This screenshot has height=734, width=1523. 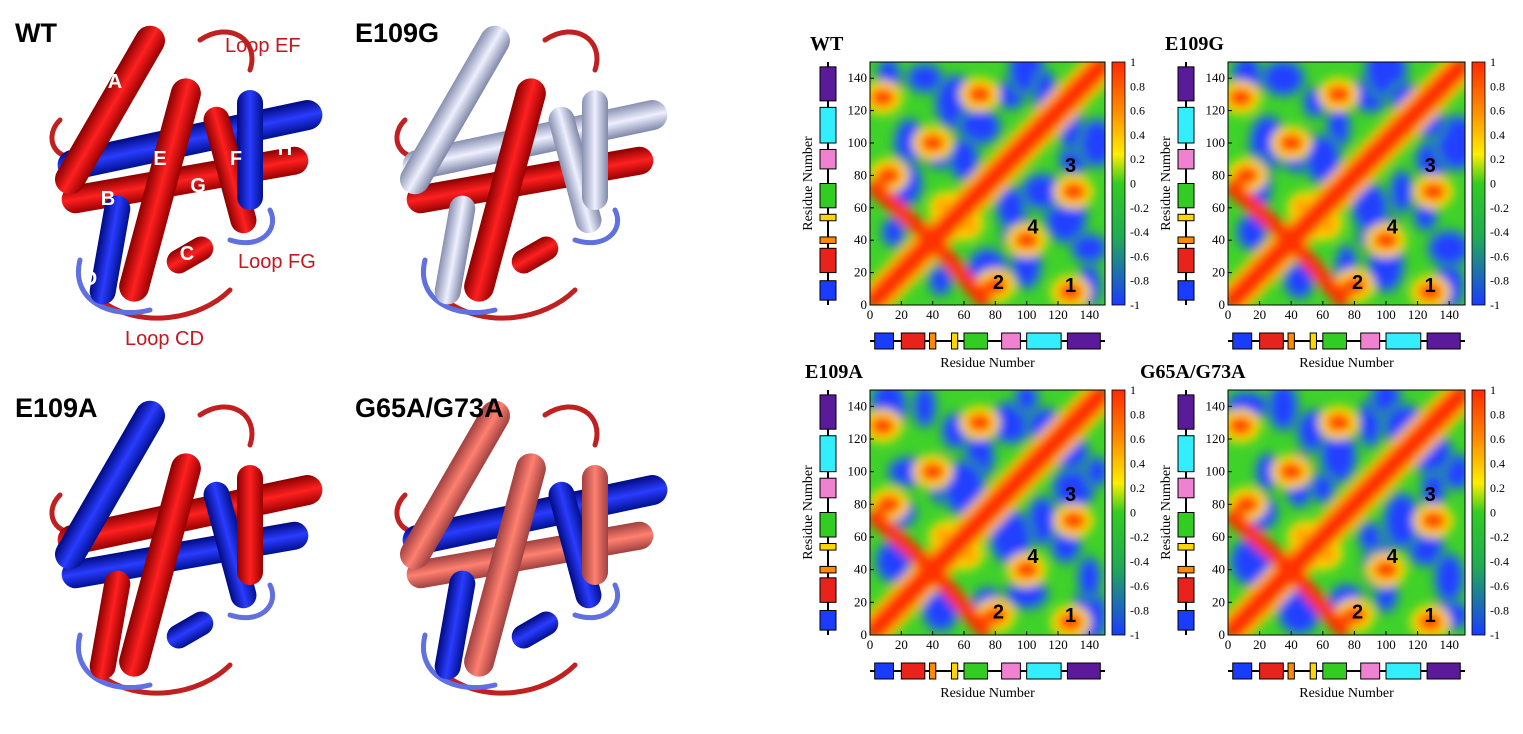 I want to click on colorbar-tick-label: 0.2, so click(x=1137, y=488).